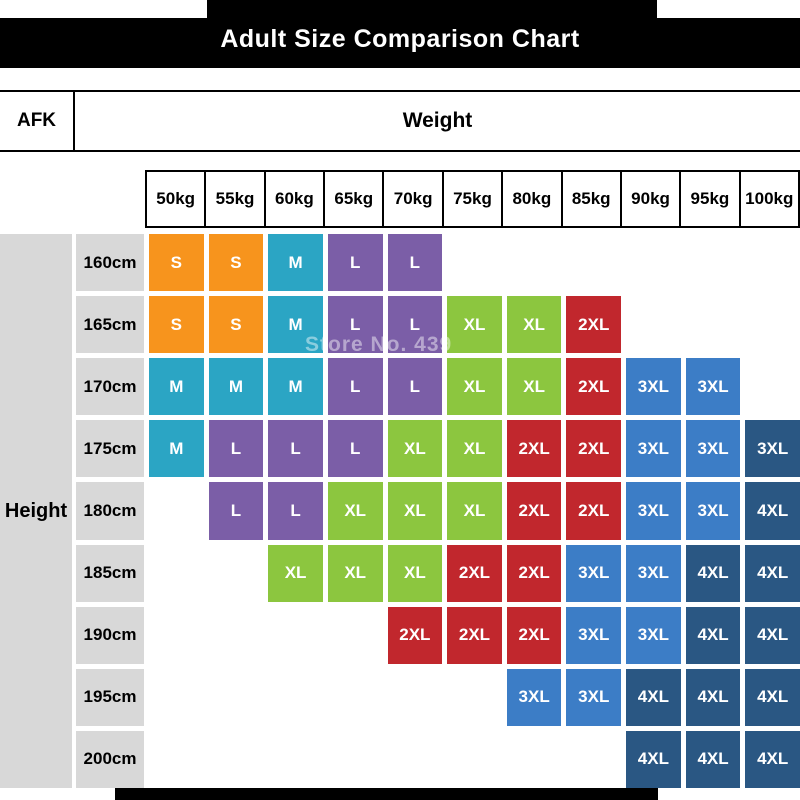 Image resolution: width=800 pixels, height=800 pixels. Describe the element at coordinates (532, 199) in the screenshot. I see `weight-label: 80kg` at that location.